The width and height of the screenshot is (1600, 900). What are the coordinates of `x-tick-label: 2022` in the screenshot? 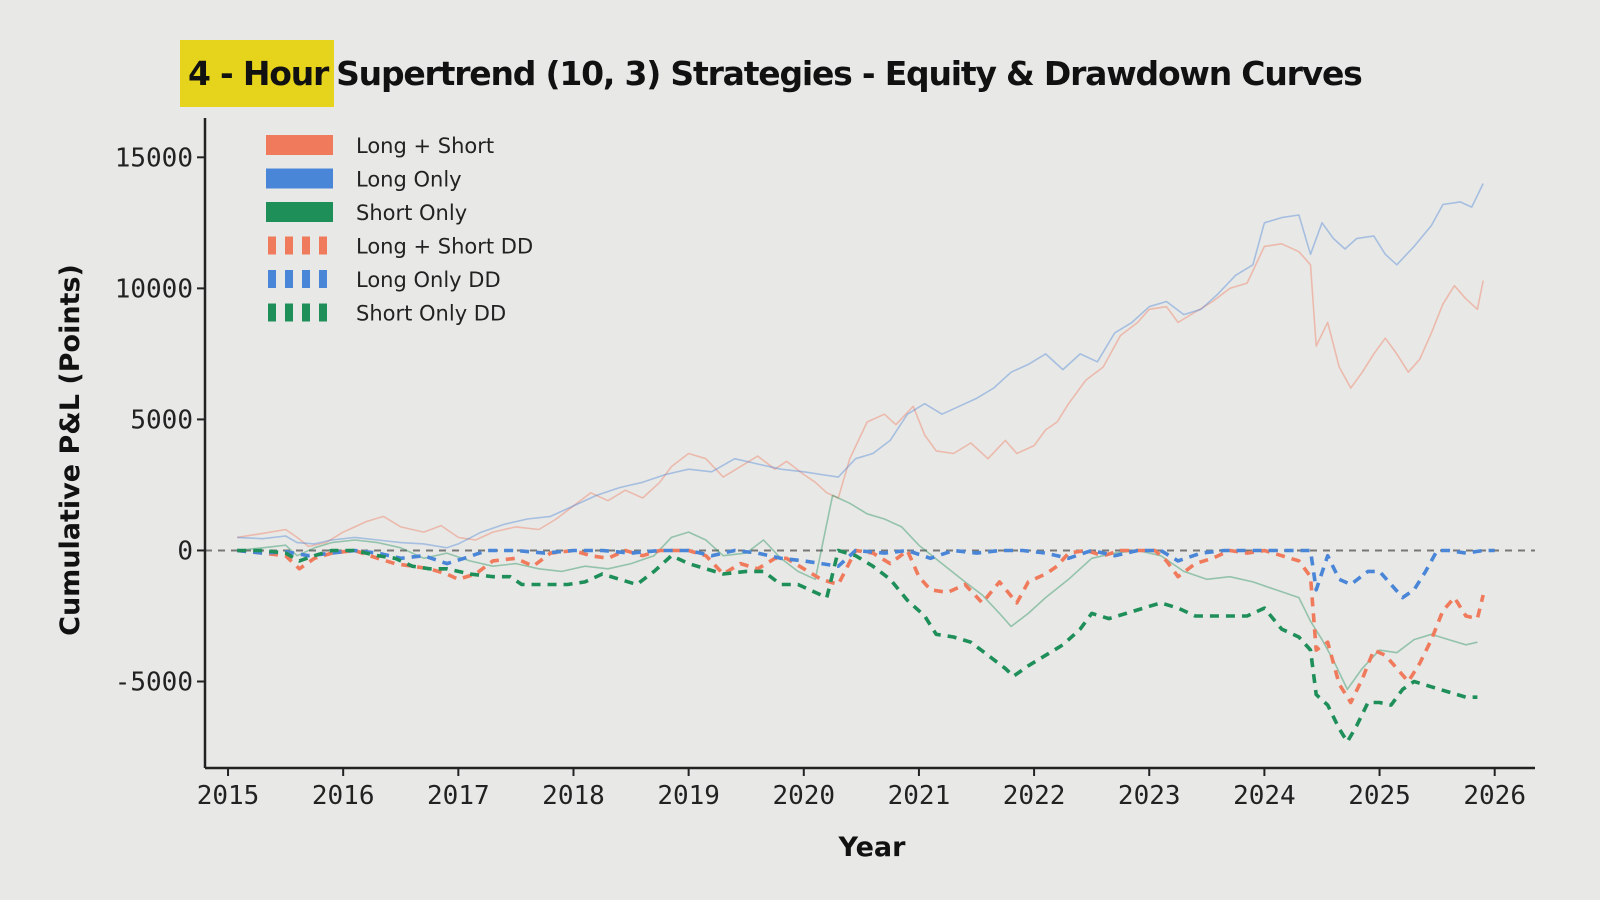 It's located at (1034, 796).